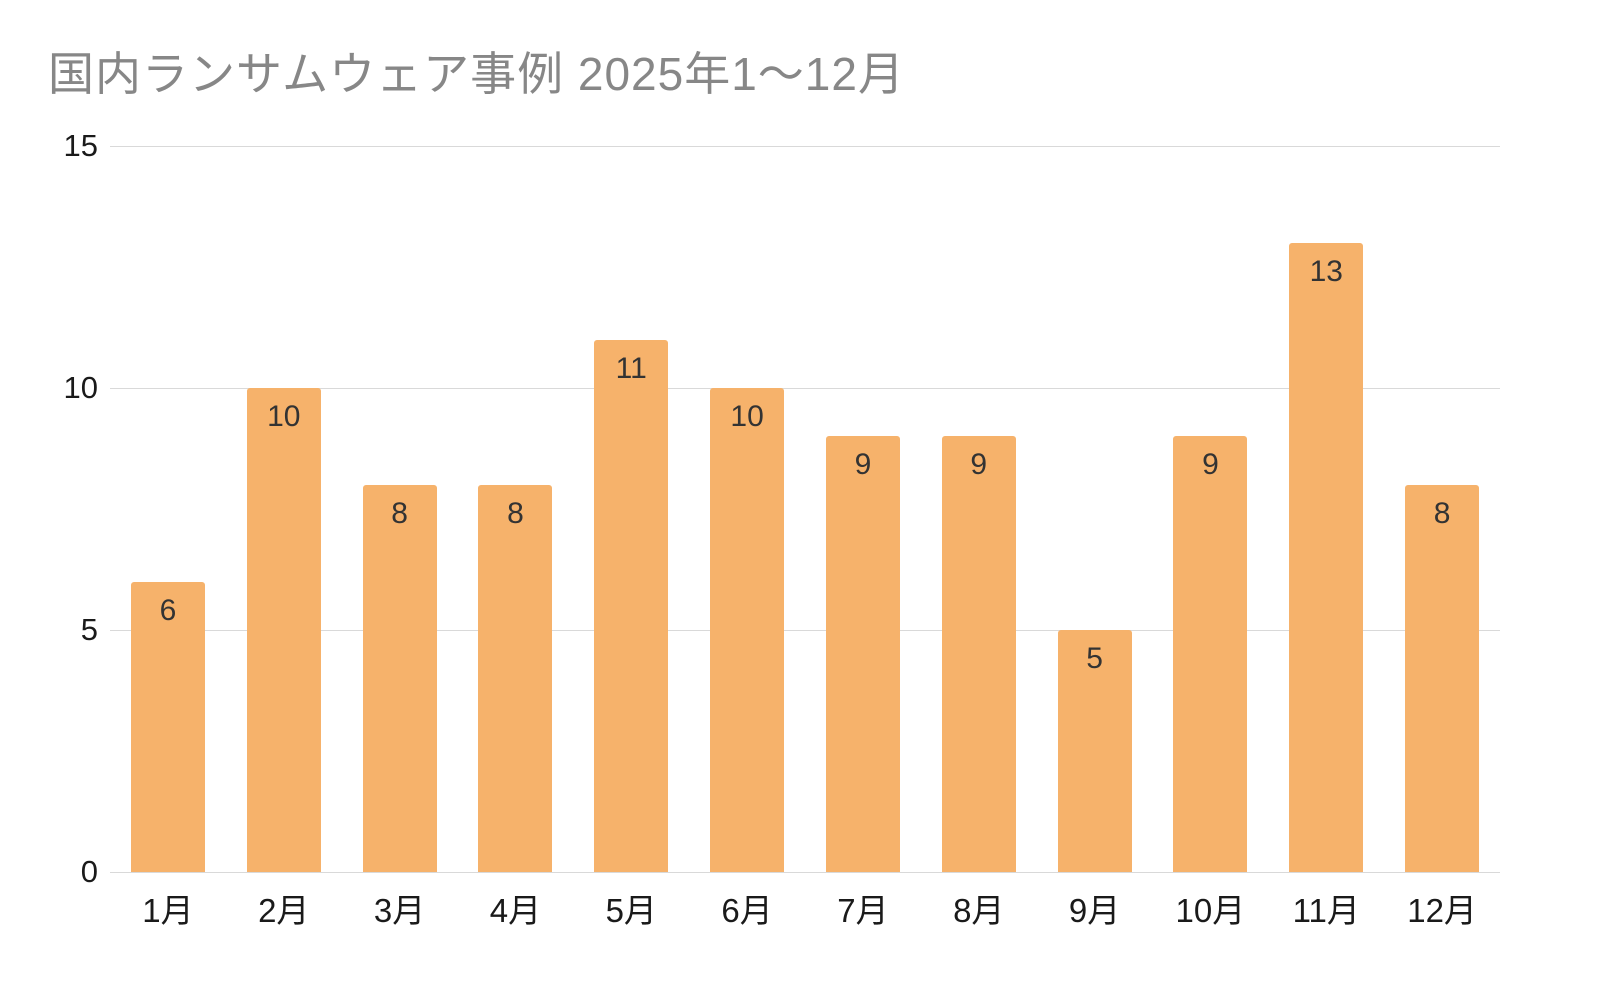 The width and height of the screenshot is (1600, 989). Describe the element at coordinates (399, 678) in the screenshot. I see `bar-3月: 8` at that location.